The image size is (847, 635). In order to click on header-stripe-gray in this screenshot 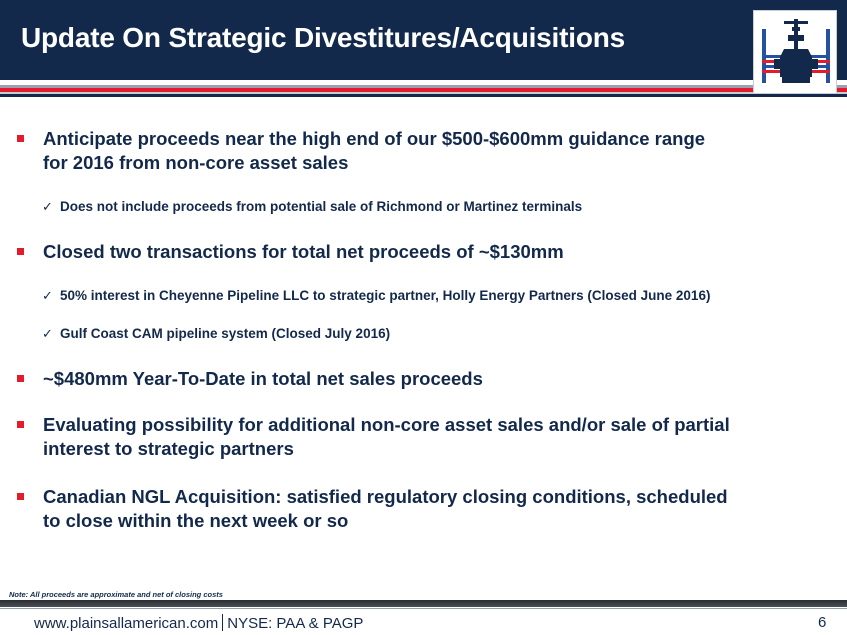, I will do `click(423, 86)`.